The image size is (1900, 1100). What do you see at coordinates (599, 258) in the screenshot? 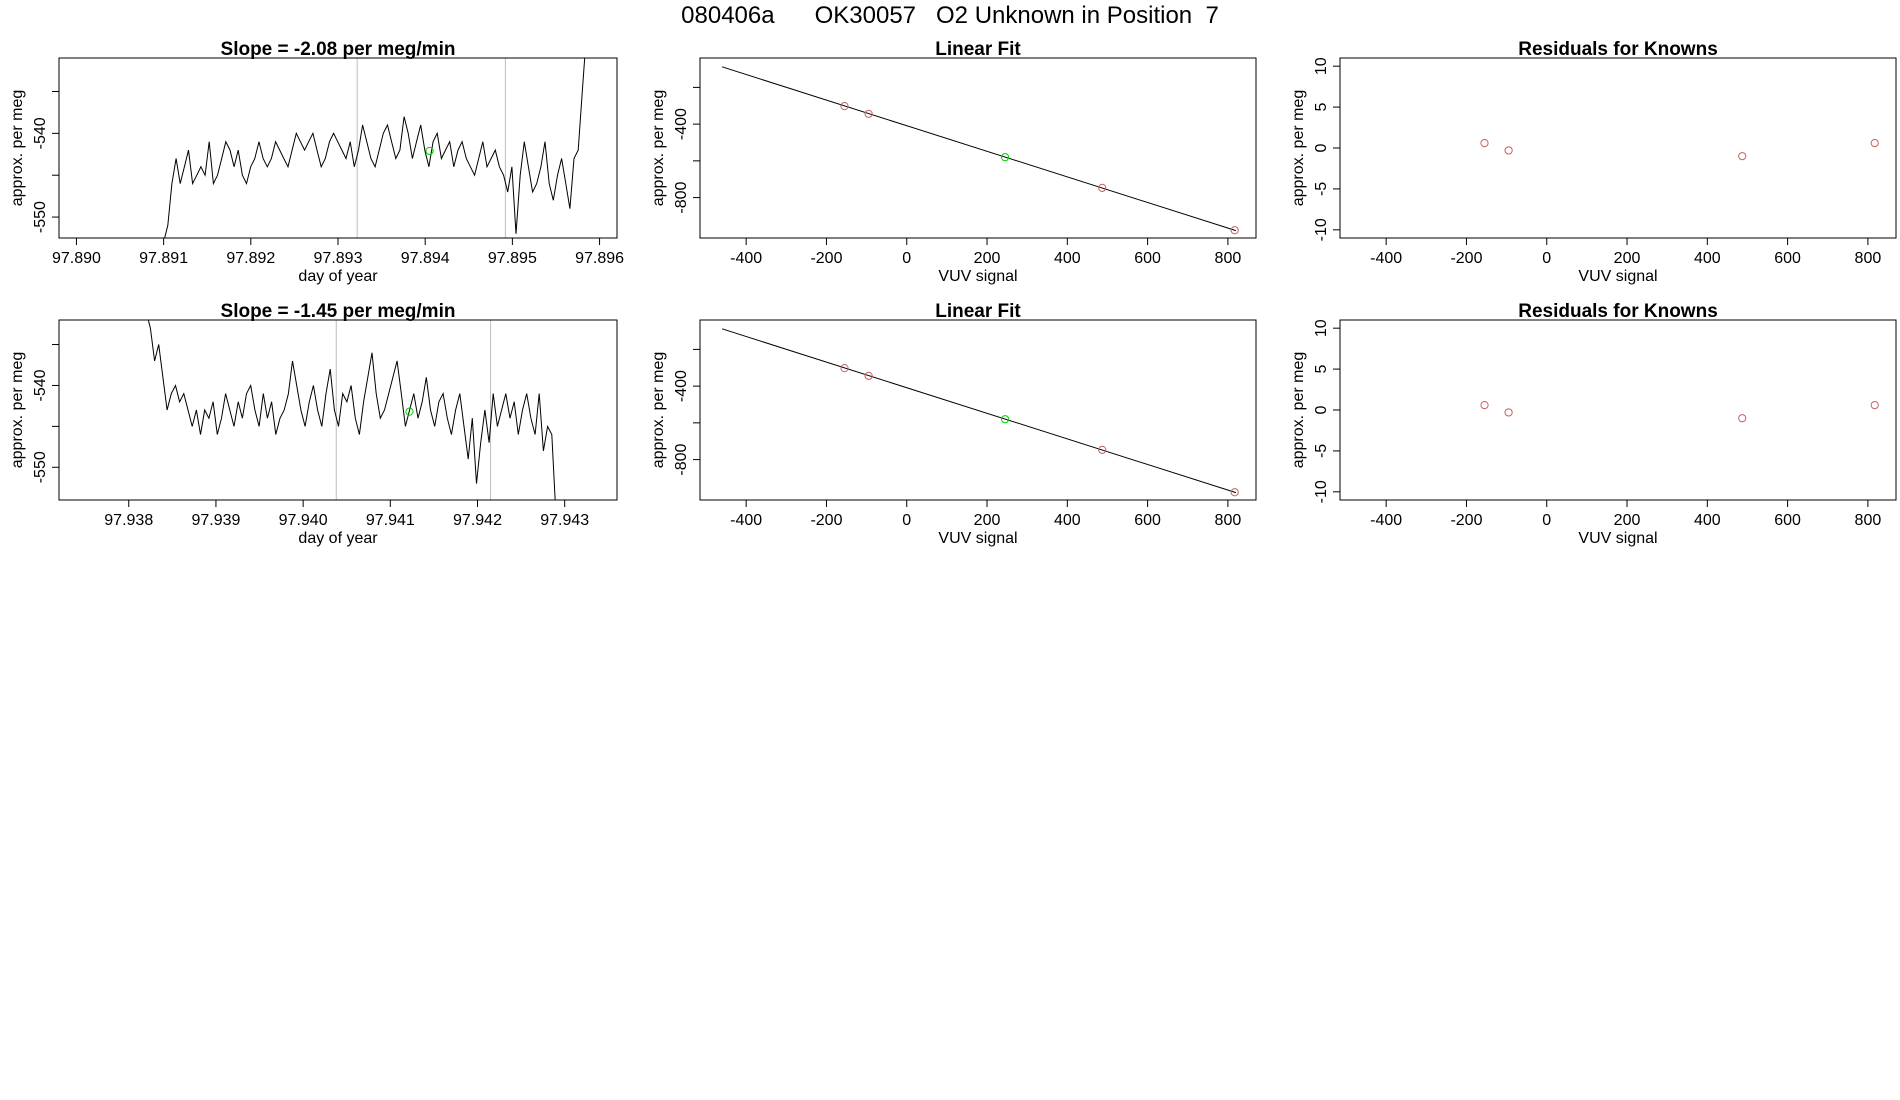
I see `x-tick-label: 97.896` at bounding box center [599, 258].